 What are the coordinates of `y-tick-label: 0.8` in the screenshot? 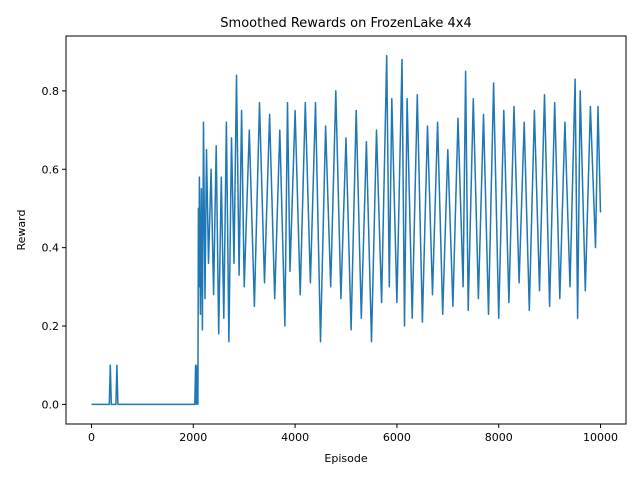 It's located at (51, 91).